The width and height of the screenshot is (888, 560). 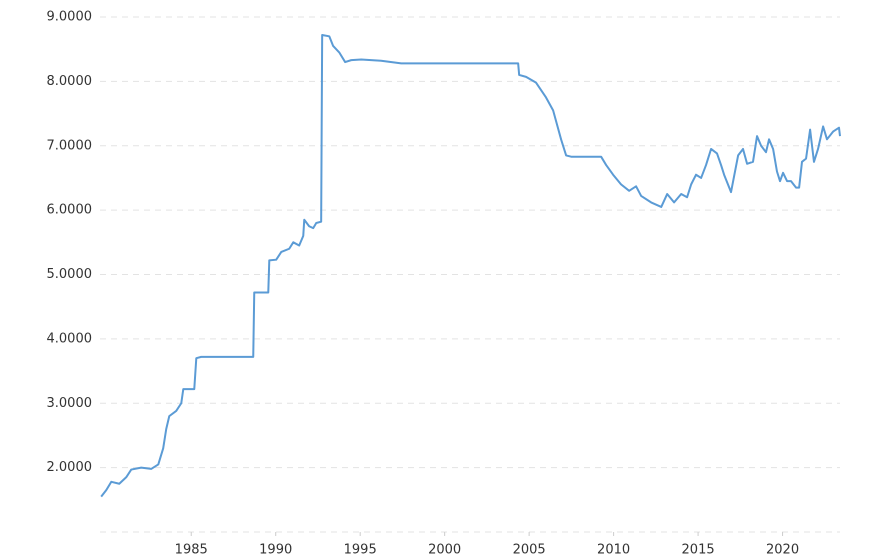 I want to click on y-tick-label: 7.0000, so click(x=70, y=145).